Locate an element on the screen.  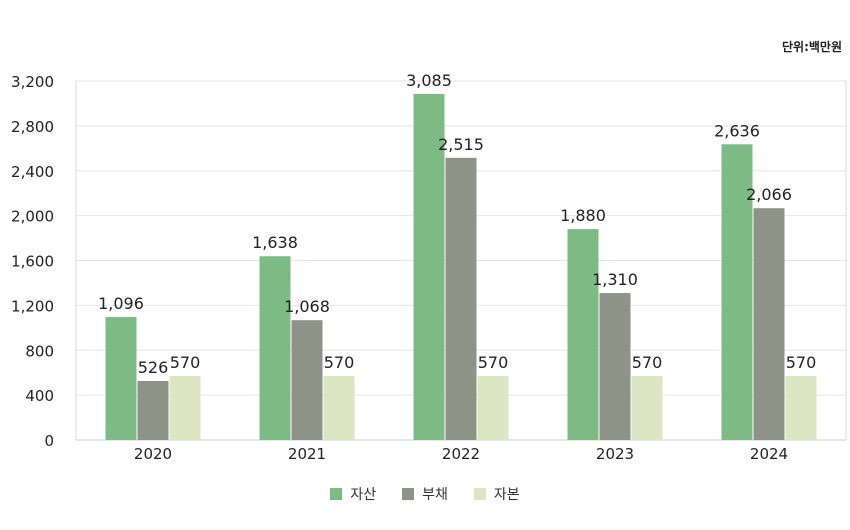
legend-item-asset: 자산 is located at coordinates (353, 494).